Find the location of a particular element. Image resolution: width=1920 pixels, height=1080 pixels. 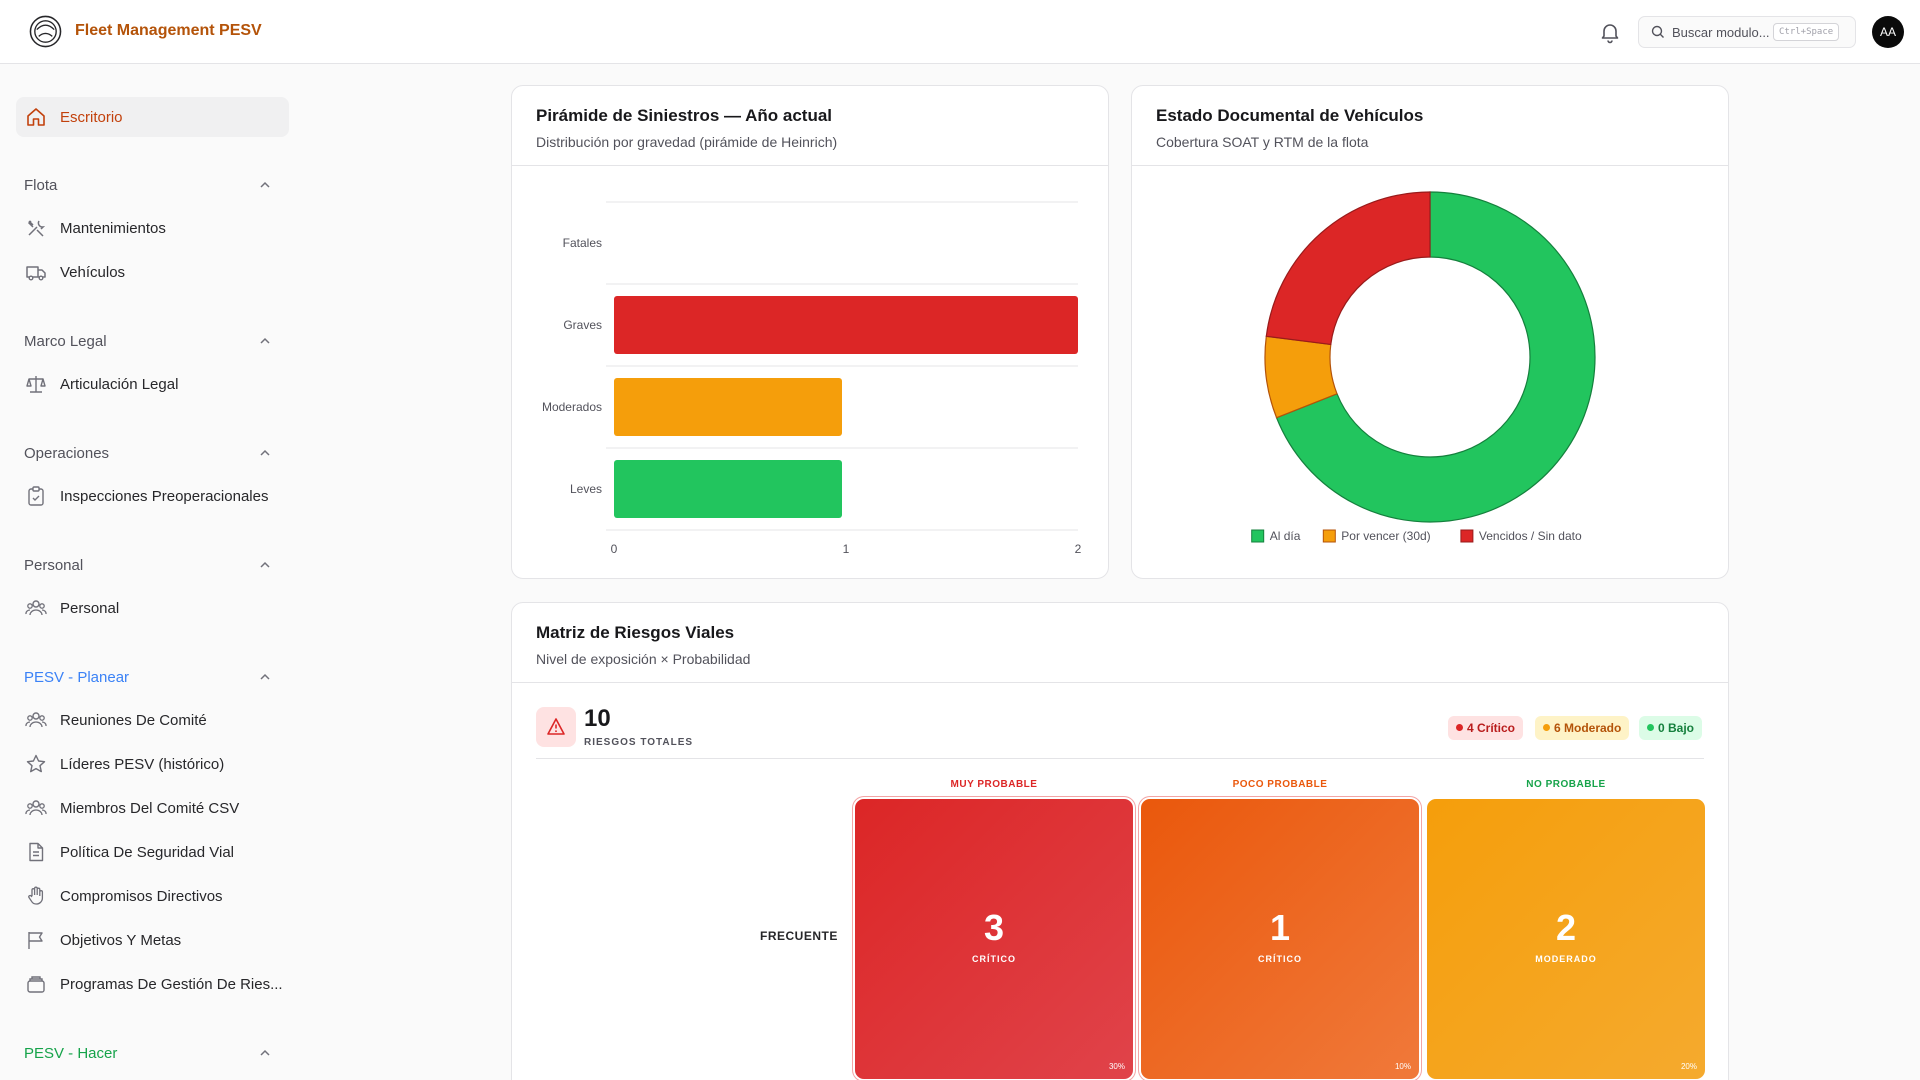

sidebar-item-personal: Personal is located at coordinates (152, 608).